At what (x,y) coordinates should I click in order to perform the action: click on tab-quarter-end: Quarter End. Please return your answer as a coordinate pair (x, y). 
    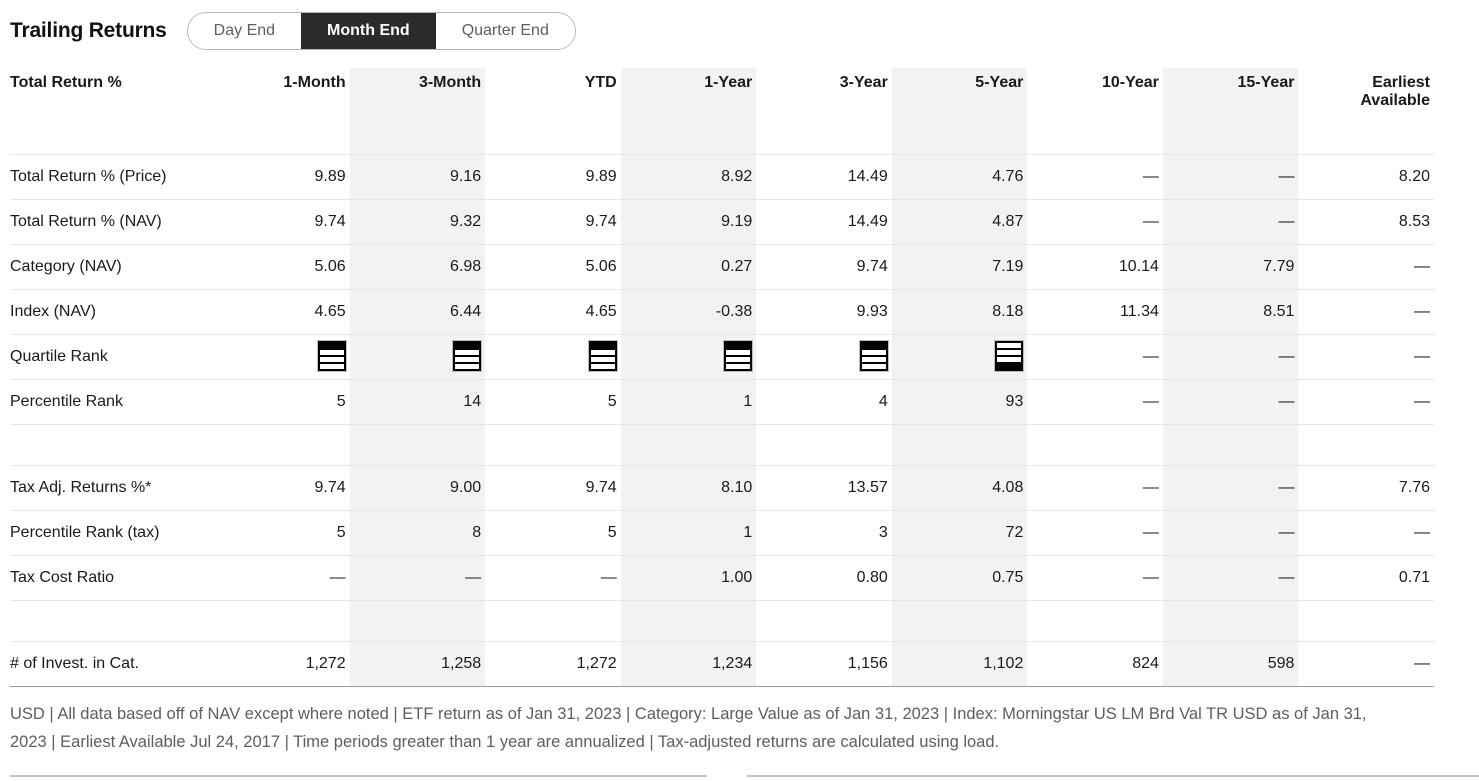
    Looking at the image, I should click on (505, 31).